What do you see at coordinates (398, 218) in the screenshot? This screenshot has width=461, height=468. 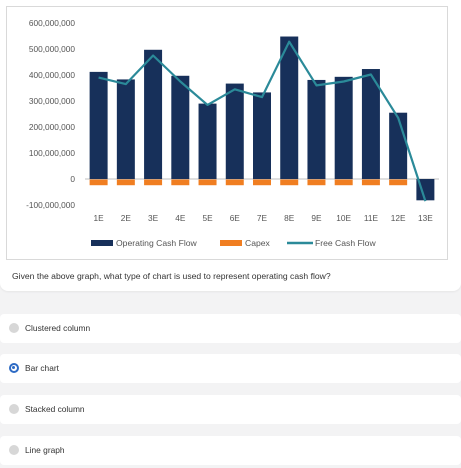 I see `x-tick-label: 12E` at bounding box center [398, 218].